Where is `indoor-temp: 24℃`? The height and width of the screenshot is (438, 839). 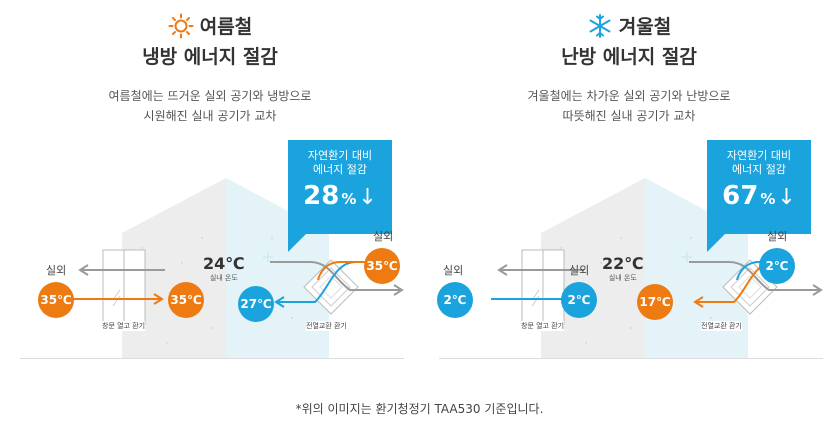 indoor-temp: 24℃ is located at coordinates (224, 263).